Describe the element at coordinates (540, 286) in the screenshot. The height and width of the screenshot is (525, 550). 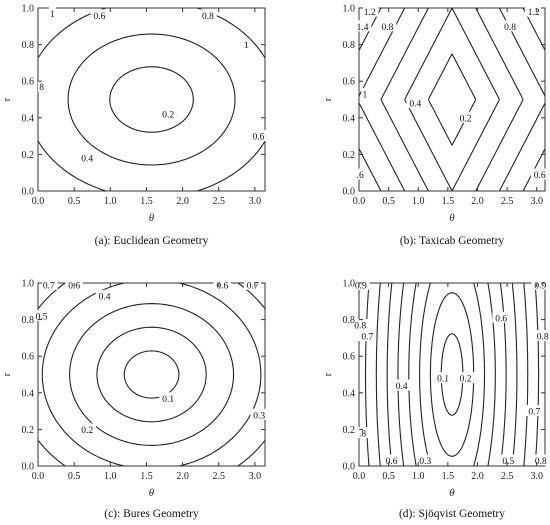
I see `contour-label: 0.9` at that location.